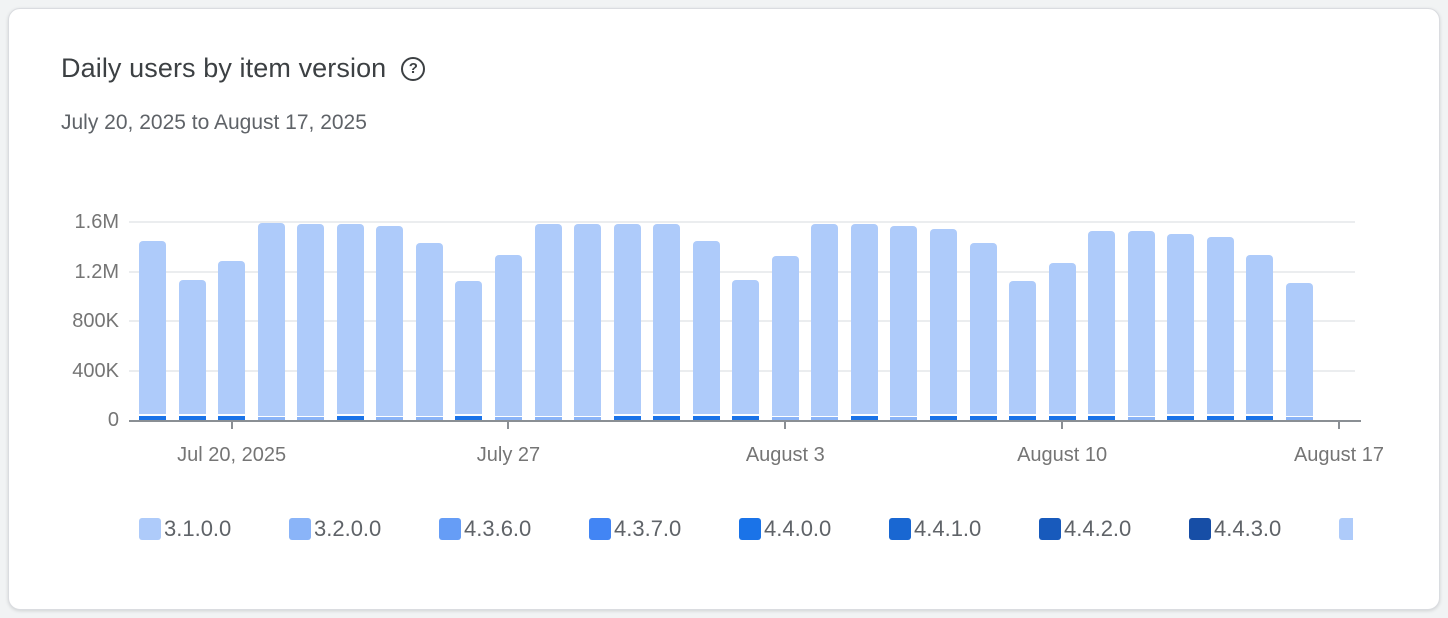  What do you see at coordinates (413, 68) in the screenshot?
I see `help-icon: ?` at bounding box center [413, 68].